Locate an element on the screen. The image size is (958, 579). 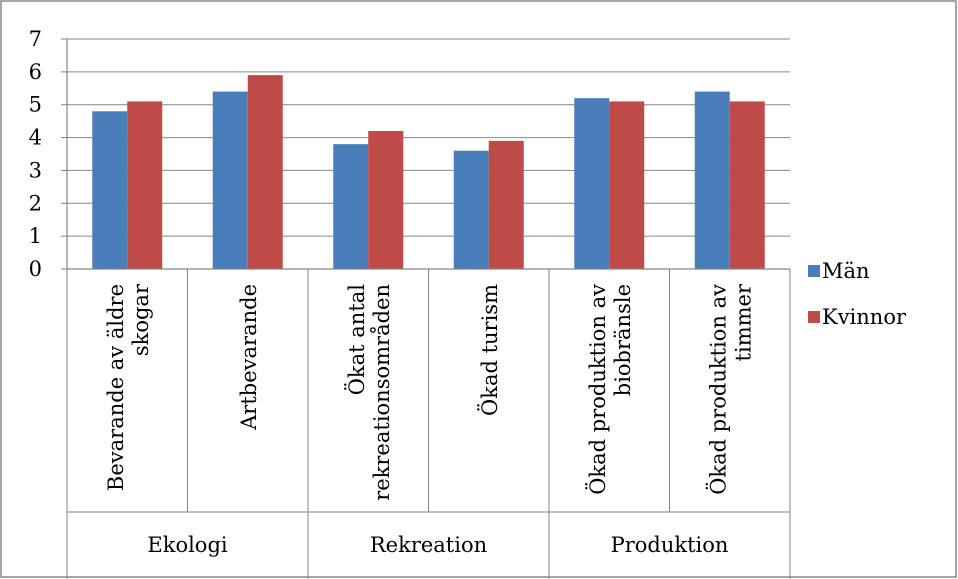
y-tick-labels: 0 1 2 3 4 5 6 7 is located at coordinates (35, 154).